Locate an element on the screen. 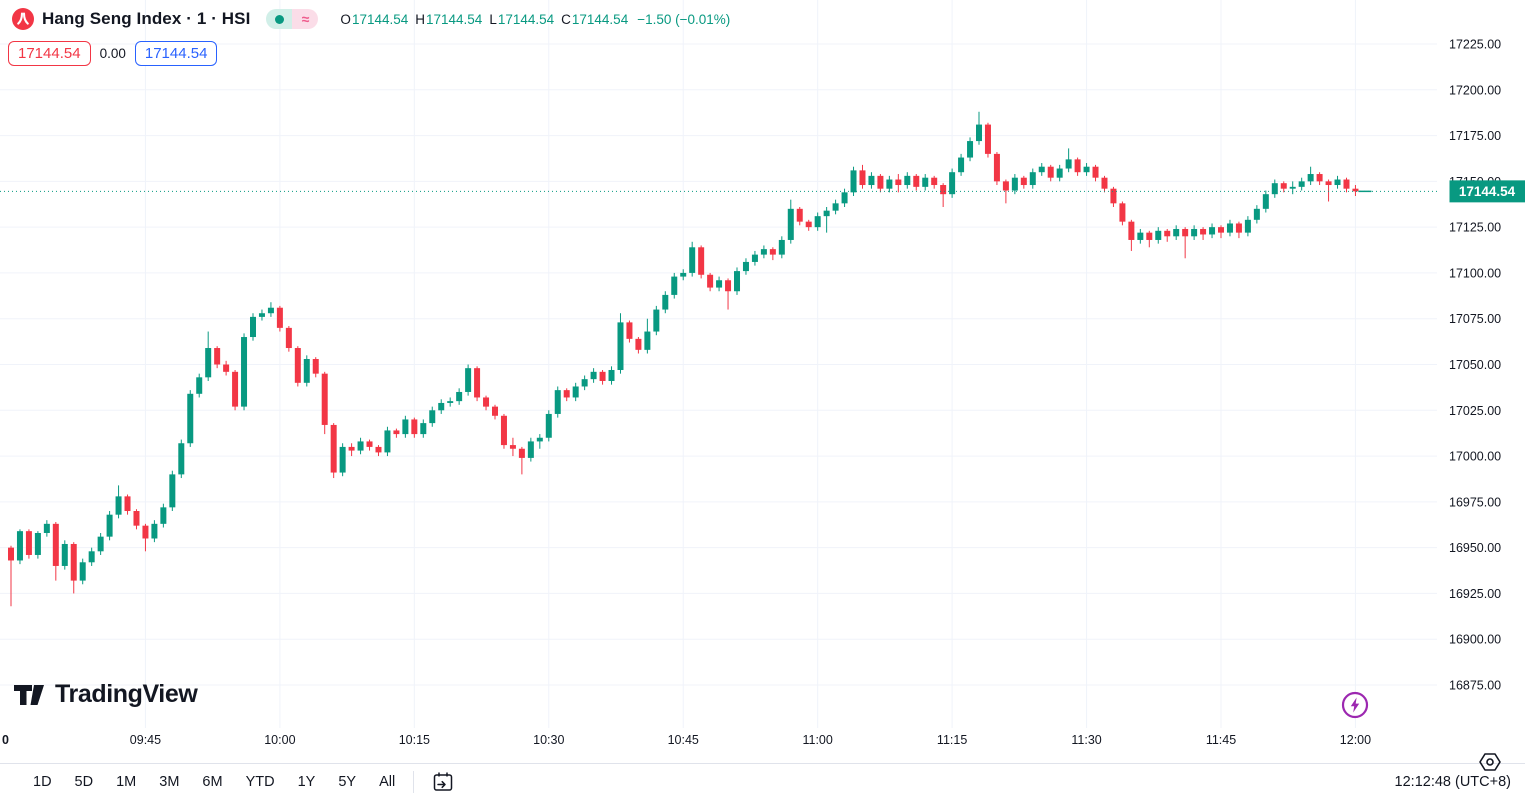 This screenshot has width=1525, height=800. price-tick-label: 16950.00 is located at coordinates (1475, 548).